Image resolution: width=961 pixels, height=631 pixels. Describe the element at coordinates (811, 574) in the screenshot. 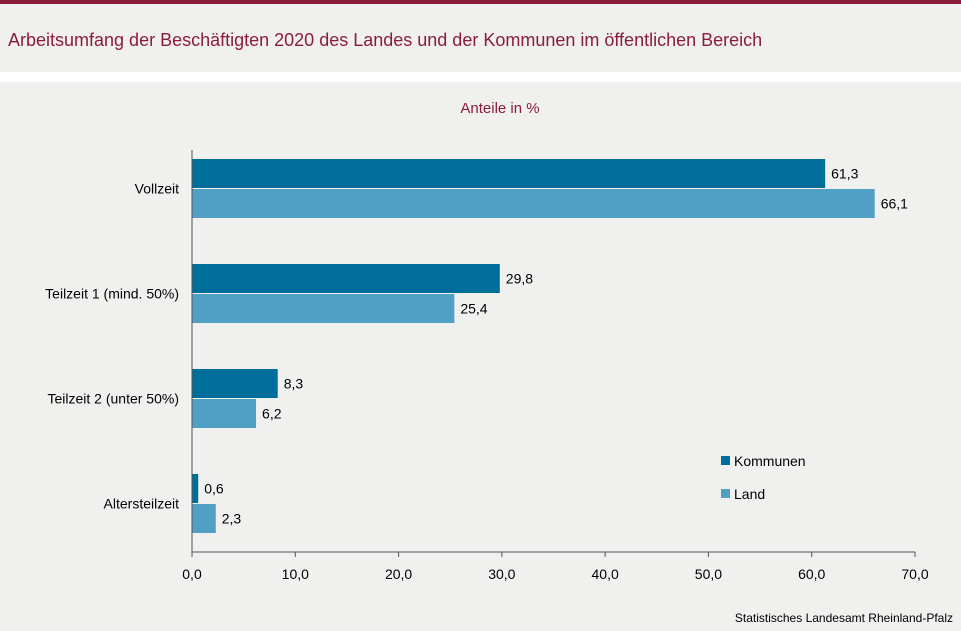

I see `x-tick-label: 60,0` at that location.